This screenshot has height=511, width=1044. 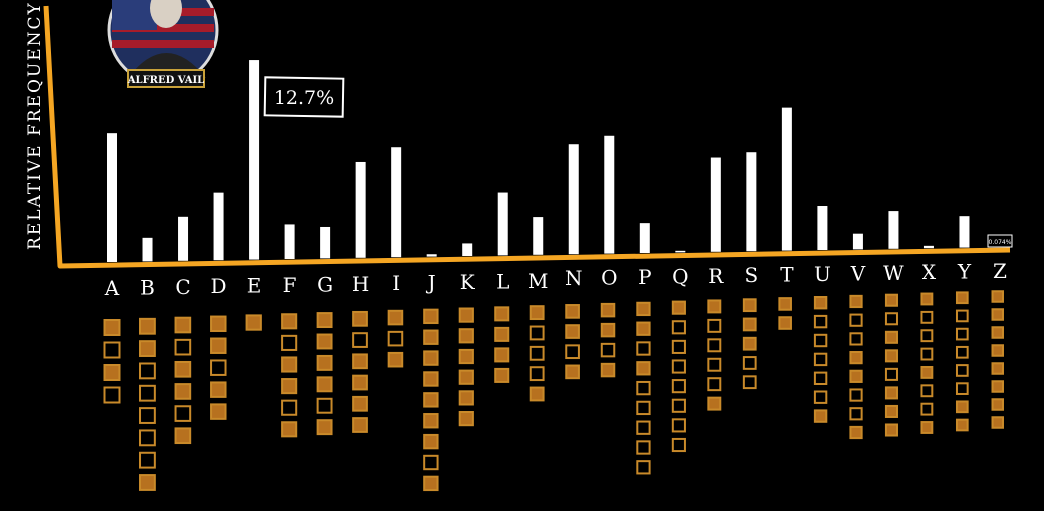 What do you see at coordinates (928, 247) in the screenshot?
I see `bar-x` at bounding box center [928, 247].